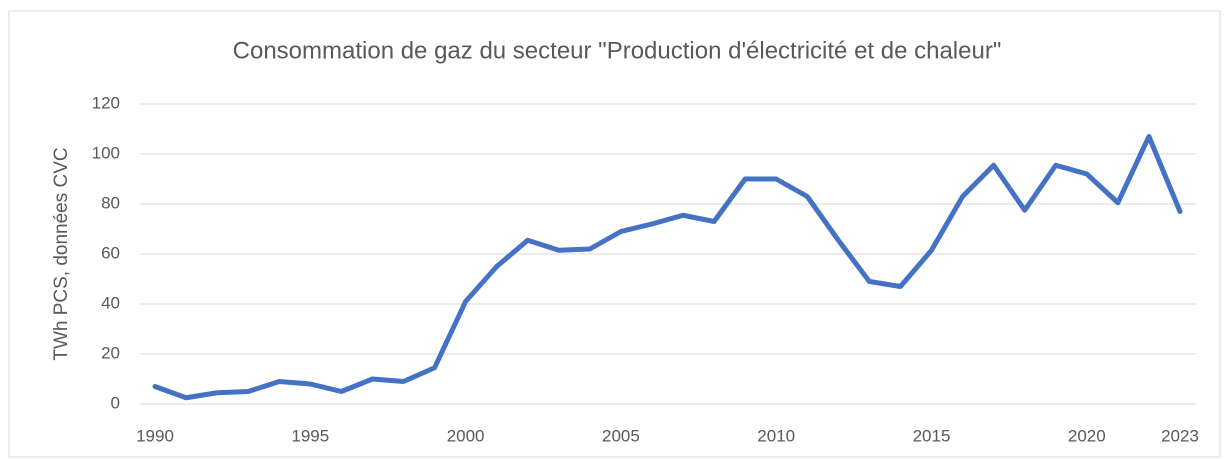  Describe the element at coordinates (110, 252) in the screenshot. I see `y-tick-label: 60` at that location.